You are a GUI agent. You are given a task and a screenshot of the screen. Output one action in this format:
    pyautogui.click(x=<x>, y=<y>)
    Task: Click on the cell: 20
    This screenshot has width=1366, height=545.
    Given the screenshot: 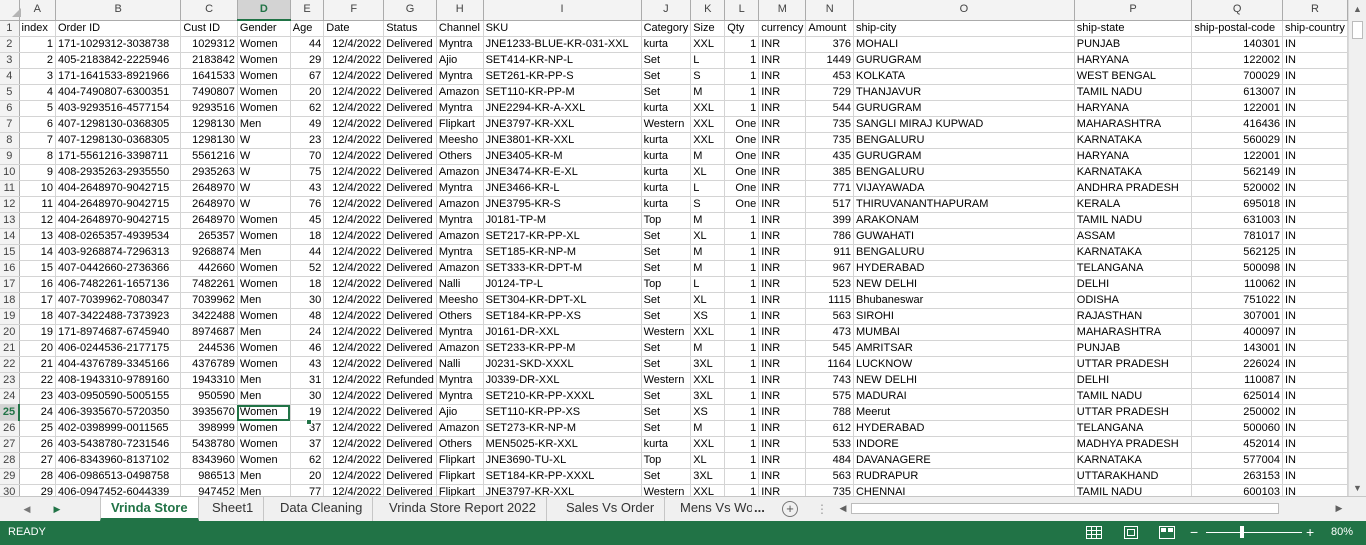 What is the action you would take?
    pyautogui.click(x=307, y=92)
    